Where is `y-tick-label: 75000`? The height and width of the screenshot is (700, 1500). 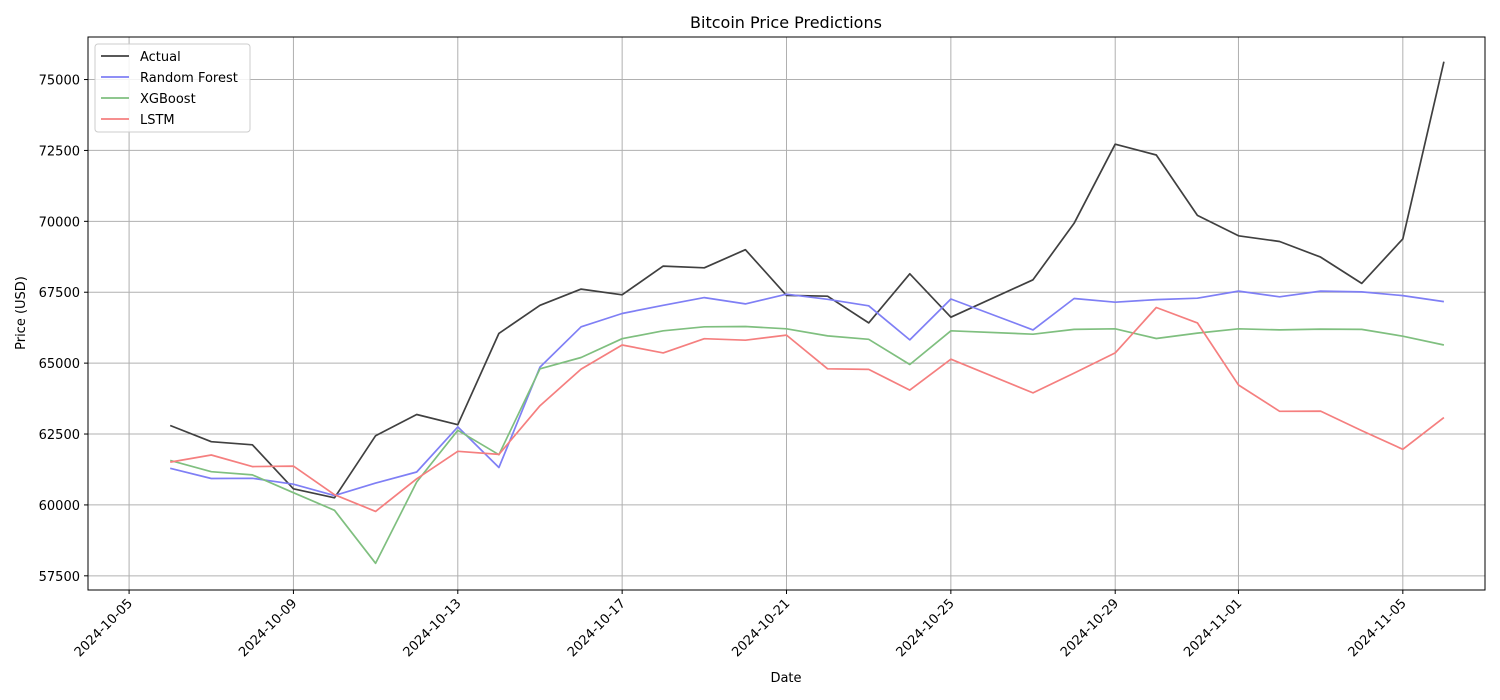 y-tick-label: 75000 is located at coordinates (59, 81).